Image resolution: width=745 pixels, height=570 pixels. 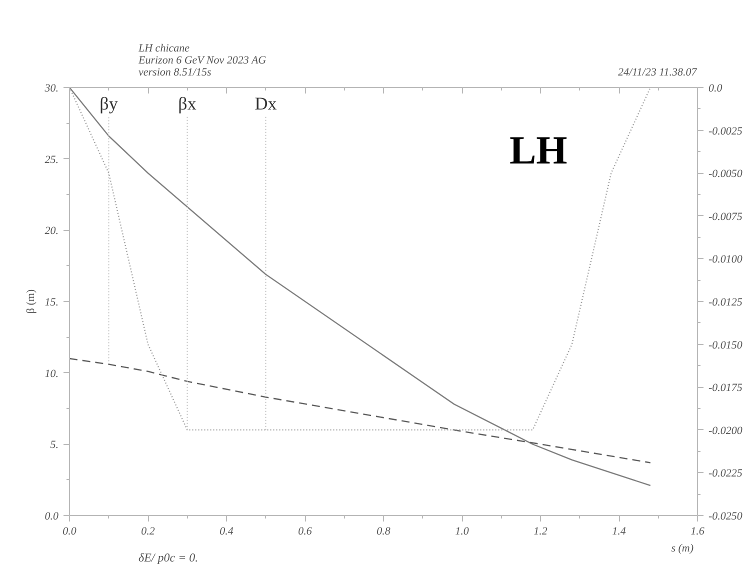 What do you see at coordinates (227, 532) in the screenshot?
I see `x-tick-label: 0.4` at bounding box center [227, 532].